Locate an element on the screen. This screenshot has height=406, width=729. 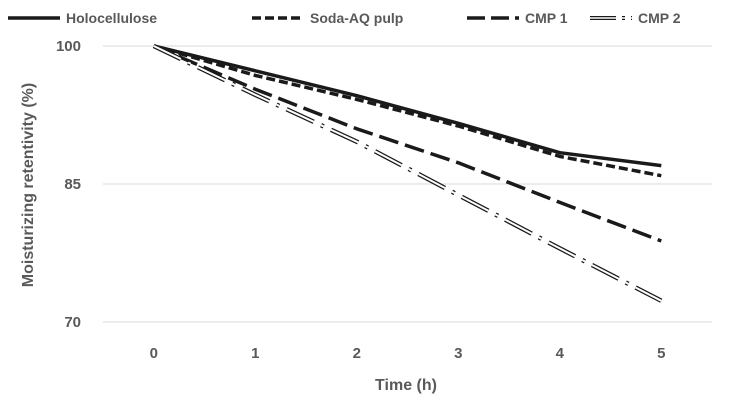
legend-label: CMP 2 is located at coordinates (659, 18).